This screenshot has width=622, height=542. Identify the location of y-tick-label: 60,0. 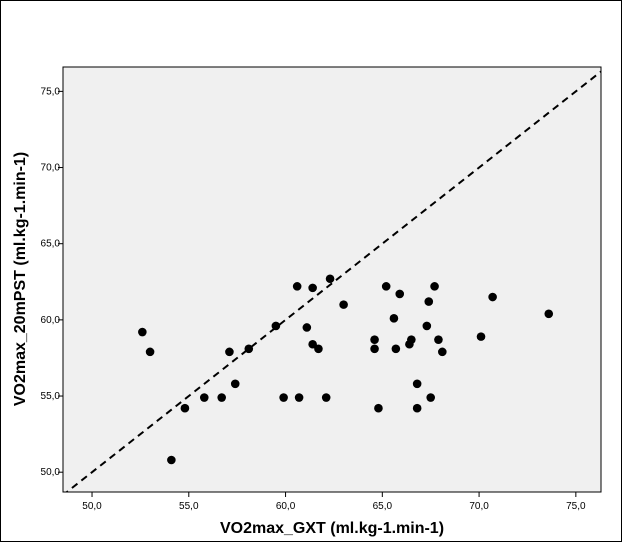
(51, 320).